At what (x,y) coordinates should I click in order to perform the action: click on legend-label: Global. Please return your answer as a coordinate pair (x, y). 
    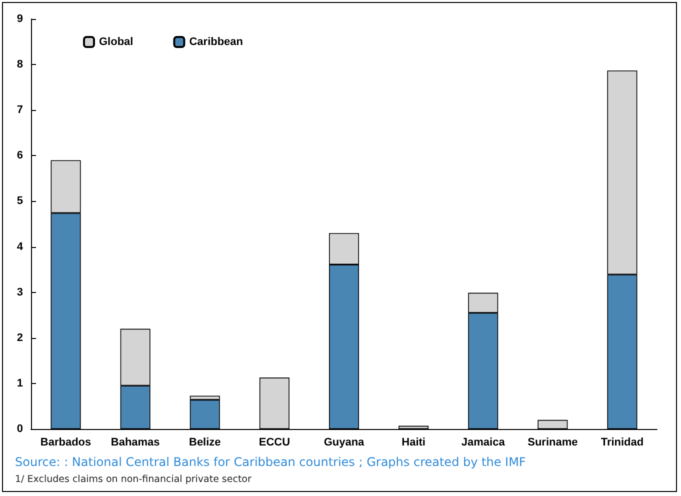
    Looking at the image, I should click on (116, 42).